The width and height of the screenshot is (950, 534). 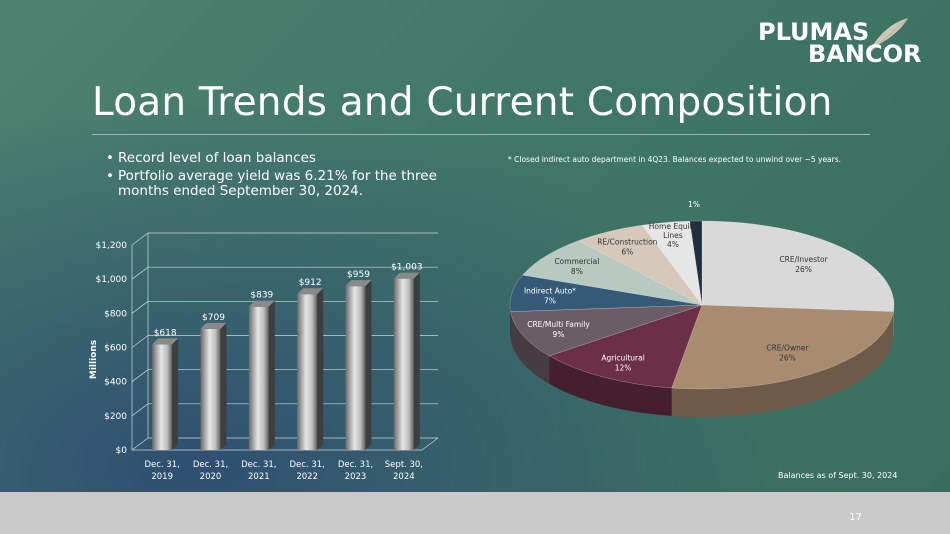 What do you see at coordinates (623, 368) in the screenshot?
I see `pie-slice-pct: 12%` at bounding box center [623, 368].